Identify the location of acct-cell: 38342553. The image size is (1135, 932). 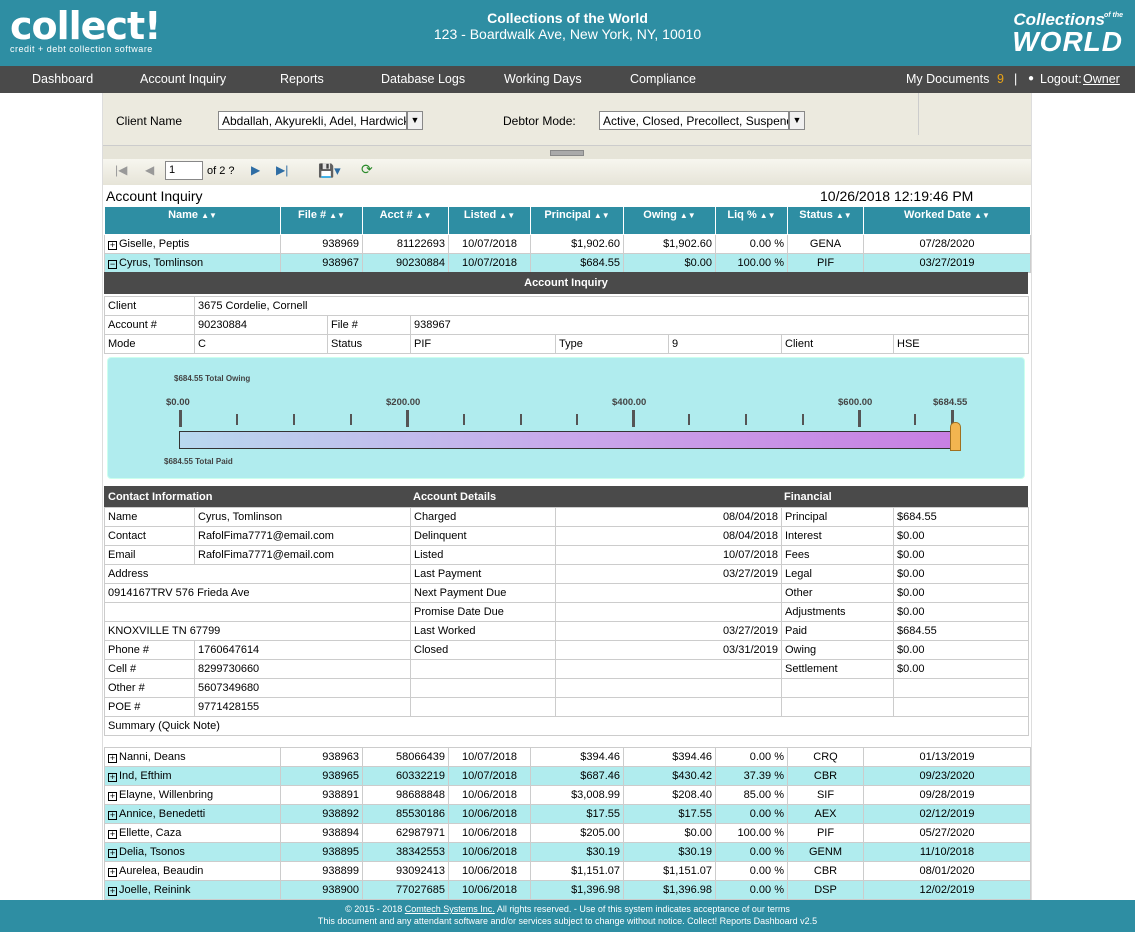
(405, 852).